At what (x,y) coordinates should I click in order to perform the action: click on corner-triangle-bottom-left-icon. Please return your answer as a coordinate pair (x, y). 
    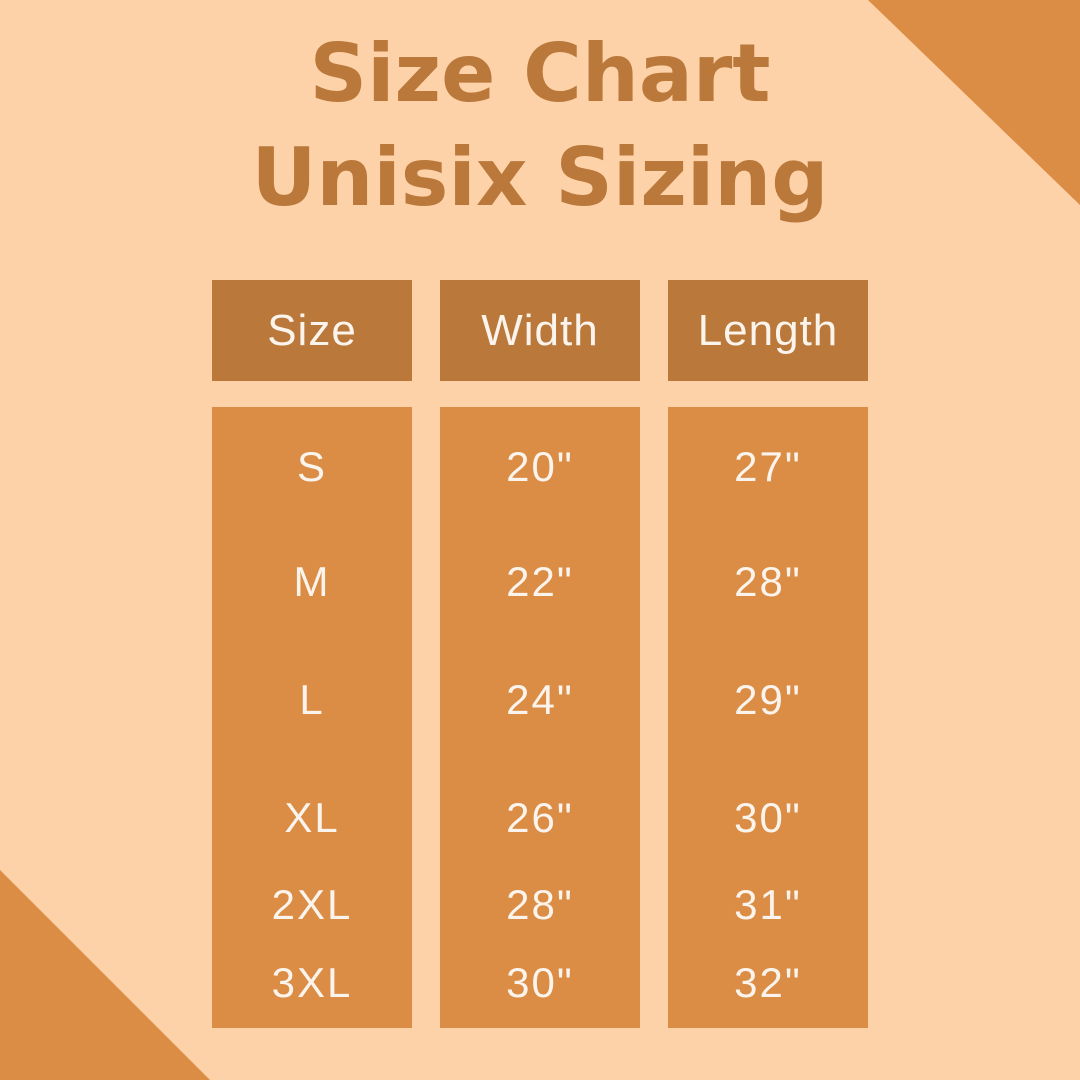
    Looking at the image, I should click on (105, 975).